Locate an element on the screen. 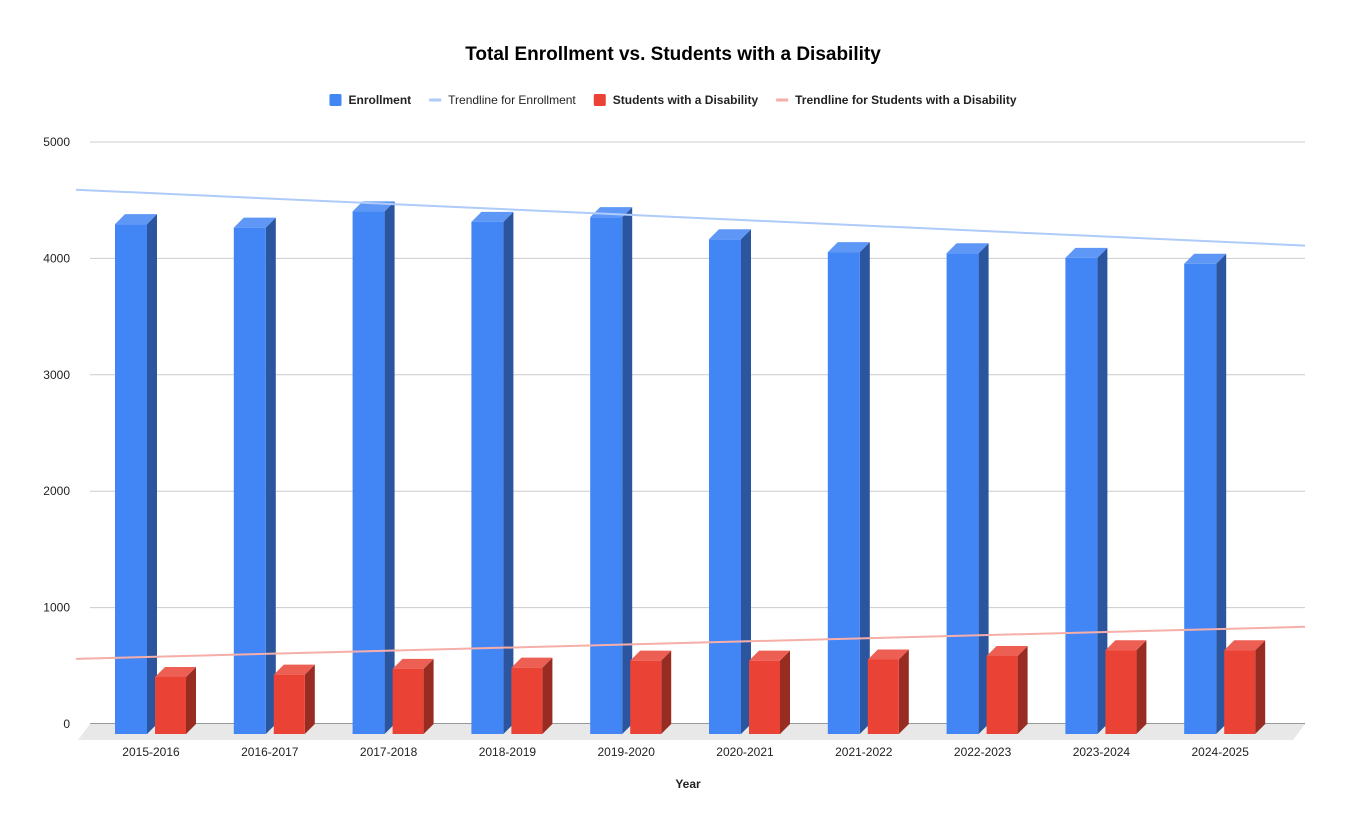 This screenshot has height=833, width=1346. x-tick-label: 2022-2023 is located at coordinates (983, 752).